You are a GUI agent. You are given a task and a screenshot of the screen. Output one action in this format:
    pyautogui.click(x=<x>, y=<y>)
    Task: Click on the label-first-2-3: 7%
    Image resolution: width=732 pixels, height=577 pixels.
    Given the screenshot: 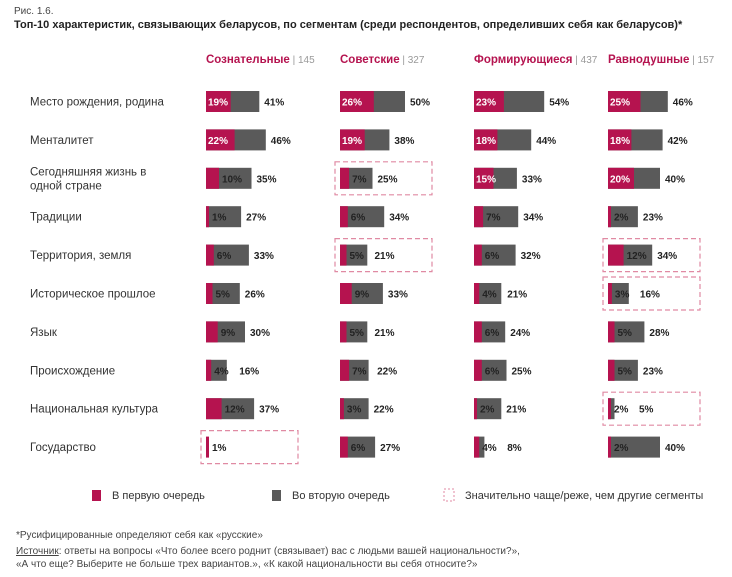 What is the action you would take?
    pyautogui.click(x=359, y=179)
    